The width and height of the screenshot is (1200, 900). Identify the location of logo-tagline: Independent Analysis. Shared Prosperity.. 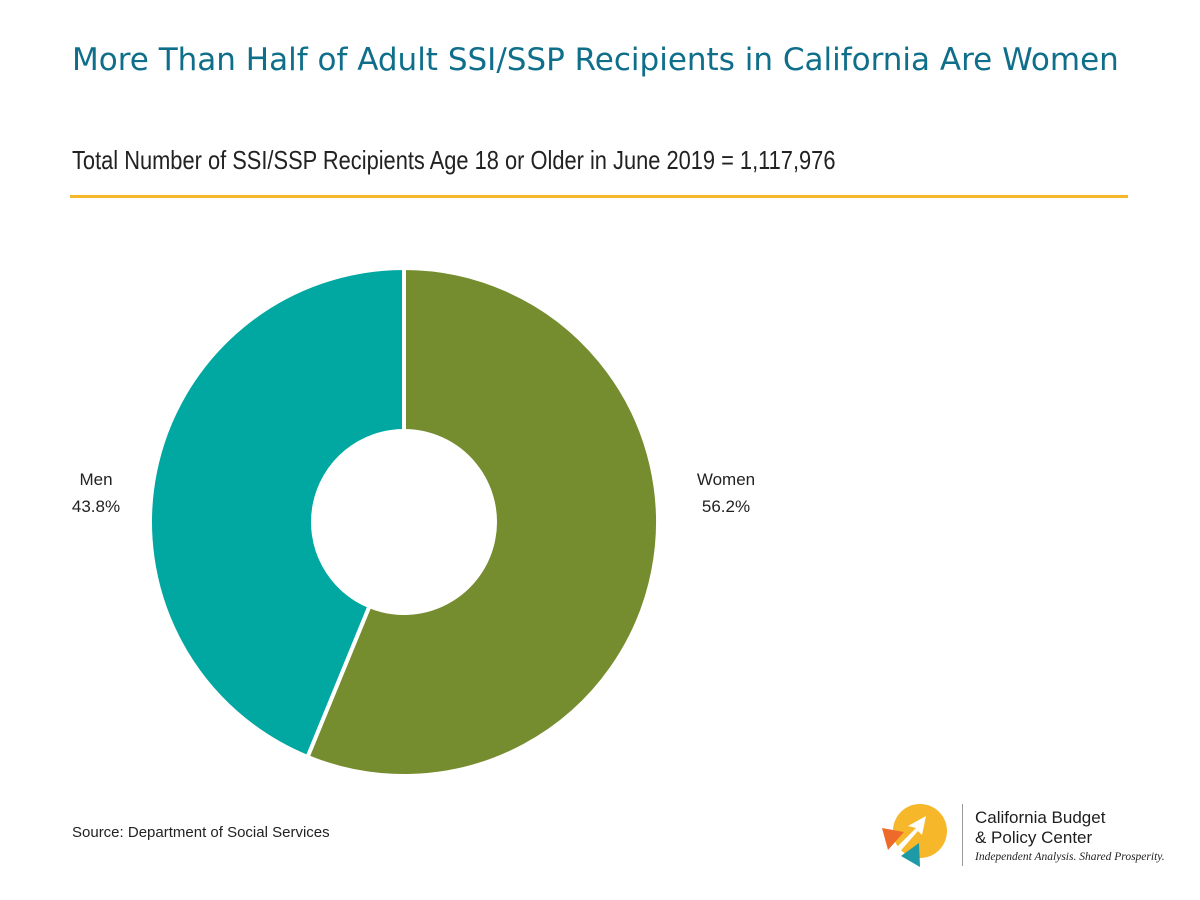
(1070, 857).